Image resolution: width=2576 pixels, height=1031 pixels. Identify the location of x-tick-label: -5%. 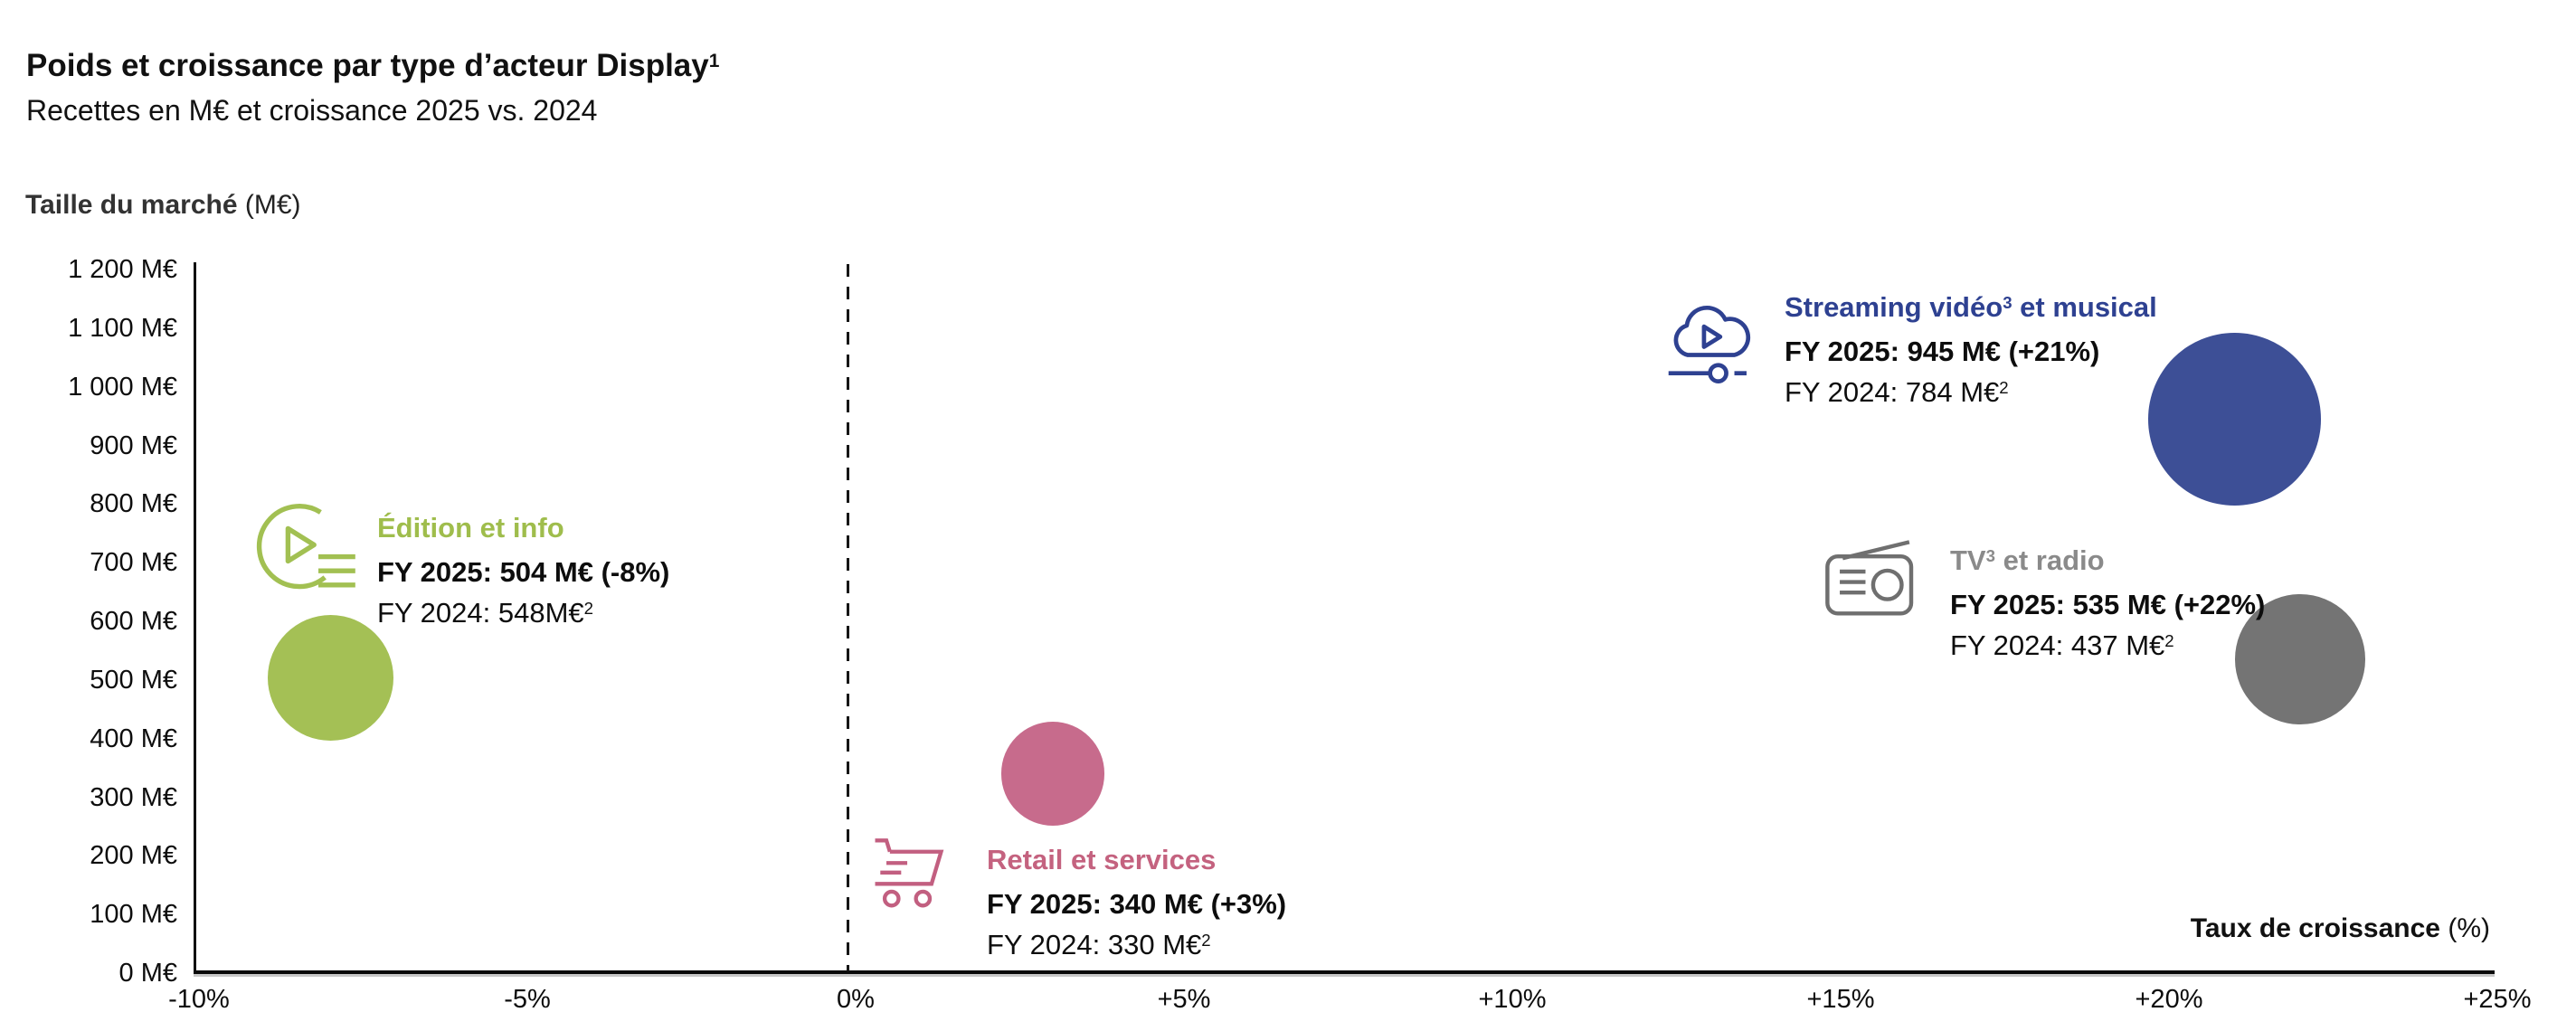
(527, 999).